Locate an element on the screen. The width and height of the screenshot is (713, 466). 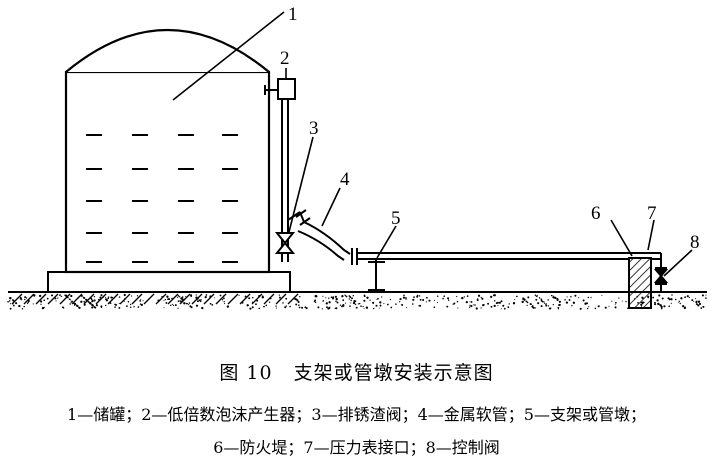
ground is located at coordinates (357, 300).